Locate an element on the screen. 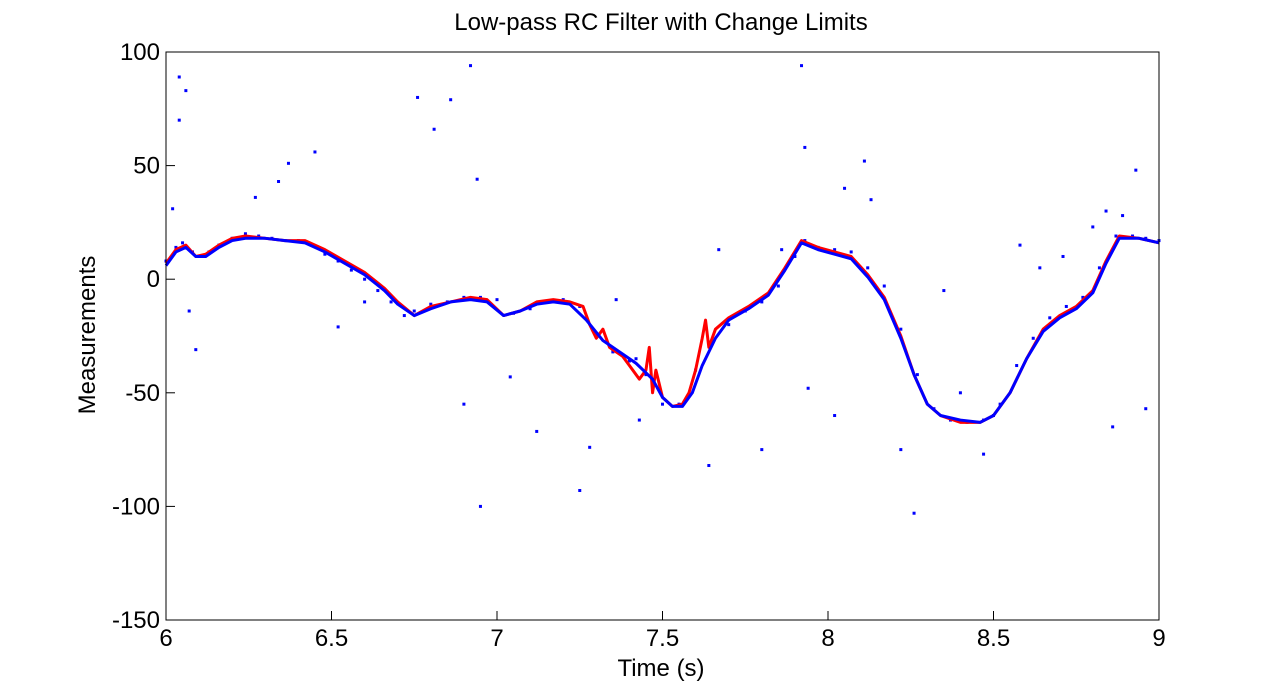 Image resolution: width=1280 pixels, height=696 pixels. chart-title: Low-pass RC Filter with Change Limits is located at coordinates (660, 22).